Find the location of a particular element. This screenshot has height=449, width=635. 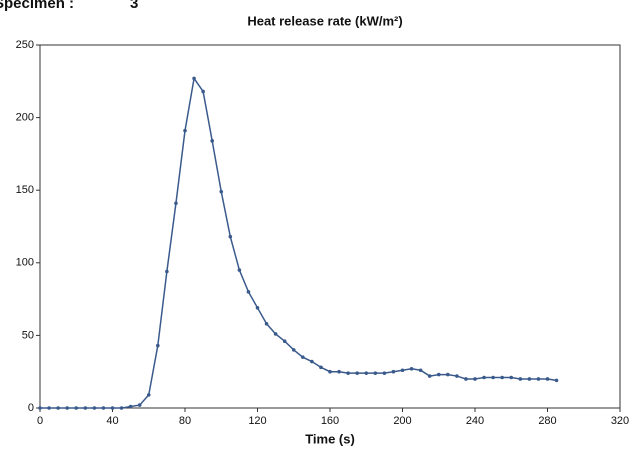

x-tick-label: 280 is located at coordinates (547, 421).